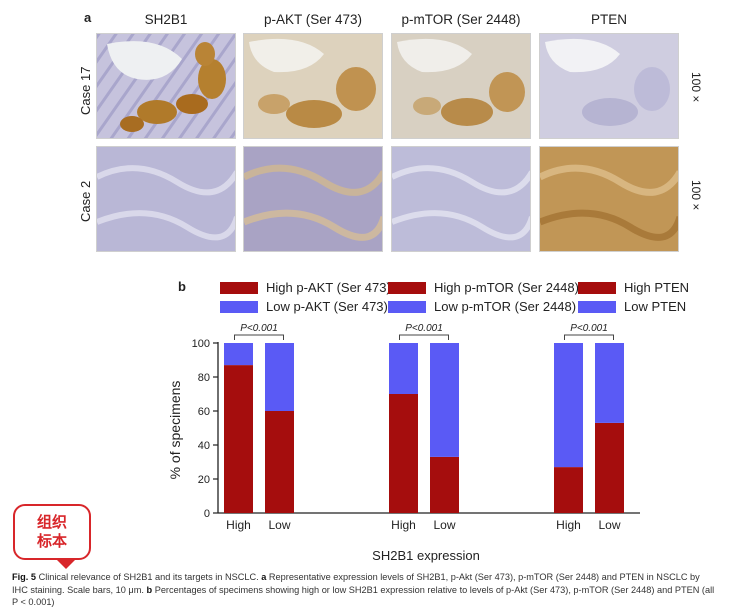  I want to click on legend-label: Low p-mTOR (Ser 2448), so click(505, 306).